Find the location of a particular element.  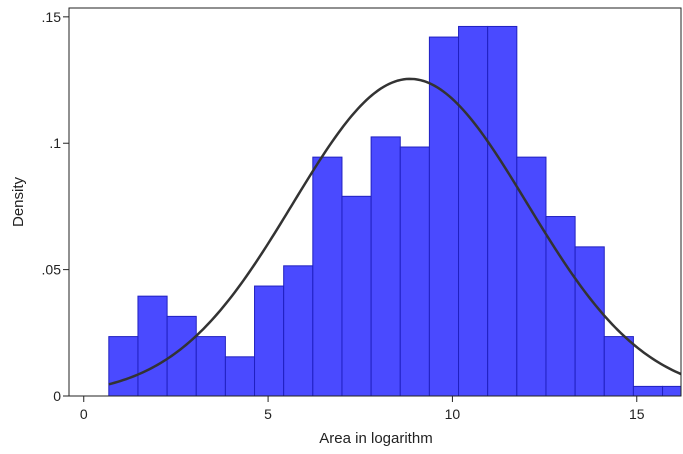

y-tick-label: .15 is located at coordinates (52, 17).